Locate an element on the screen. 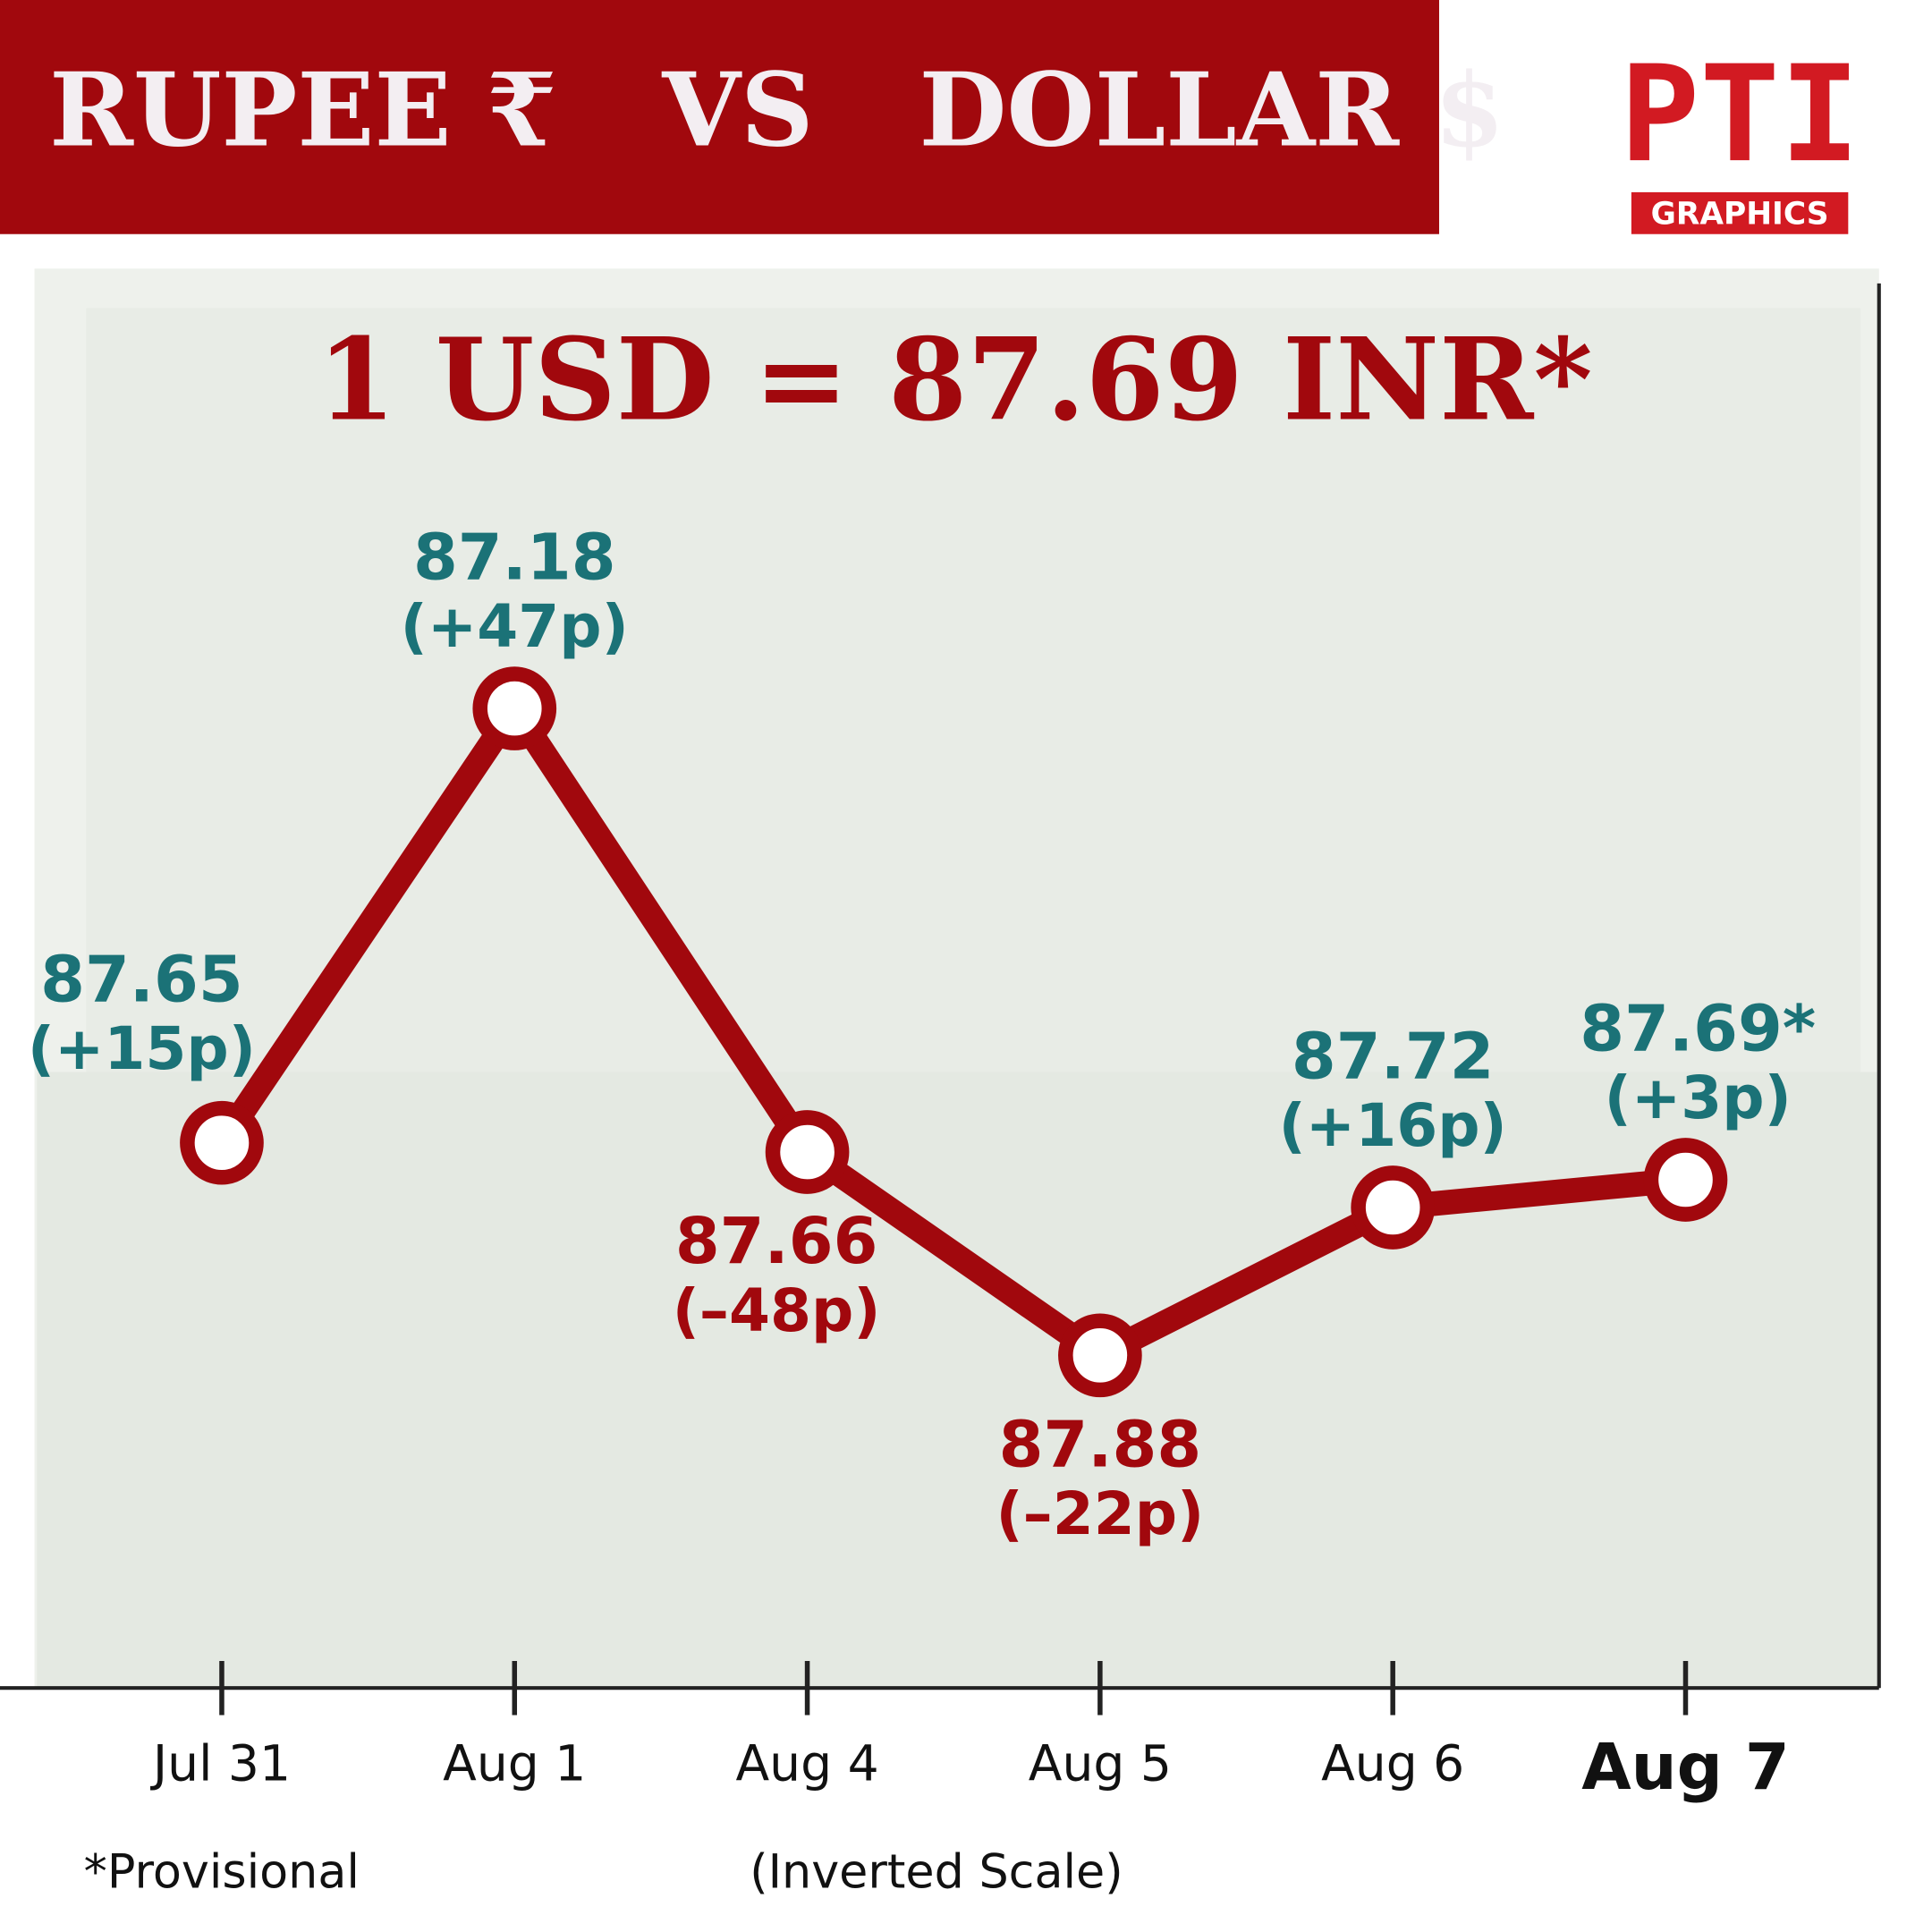 Image resolution: width=1932 pixels, height=1932 pixels. change-label: (–48p) is located at coordinates (777, 1310).